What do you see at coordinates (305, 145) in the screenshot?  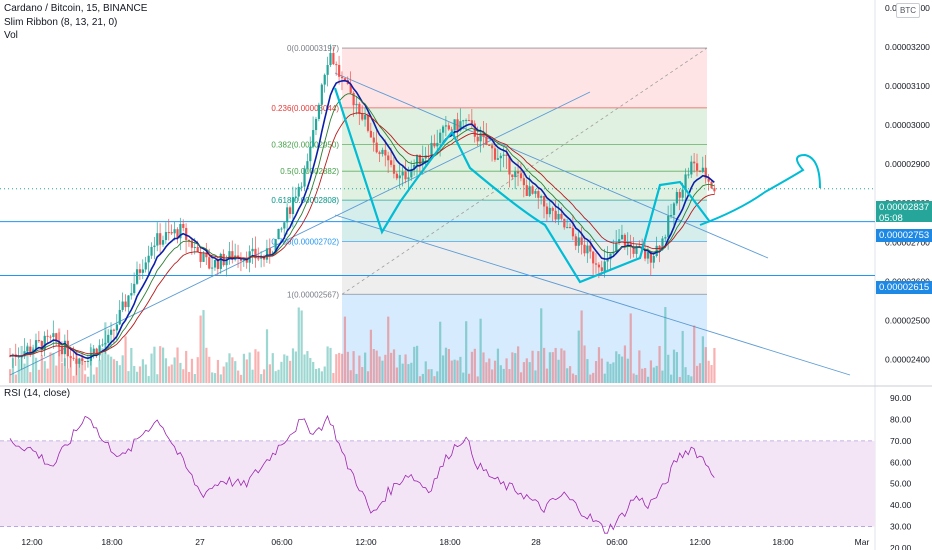 I see `fib-level-label: 0.382(0.00002950)` at bounding box center [305, 145].